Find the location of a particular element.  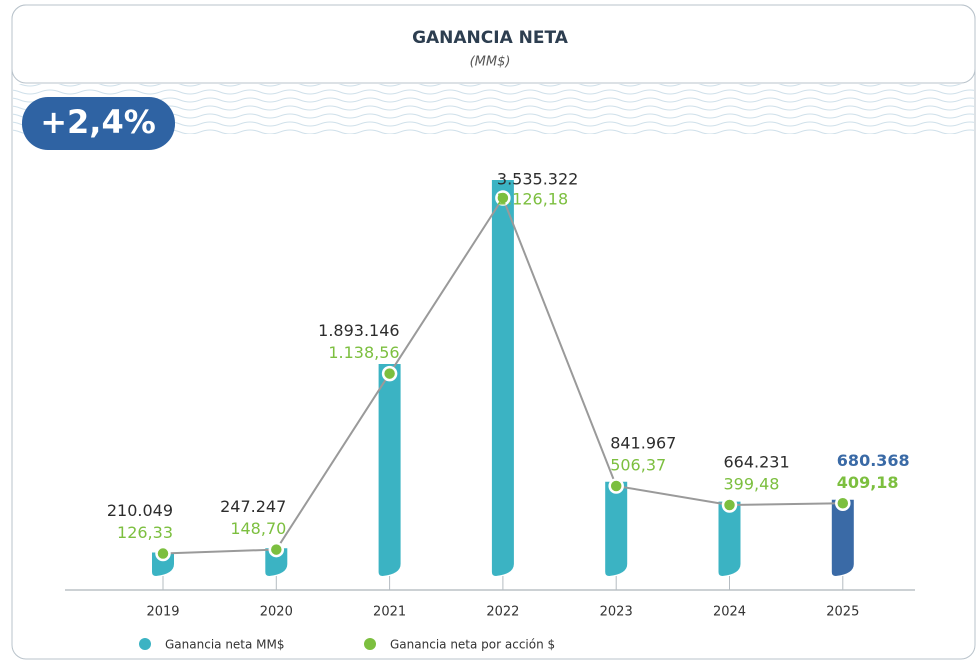

x-tick-label: 2023 is located at coordinates (616, 612).